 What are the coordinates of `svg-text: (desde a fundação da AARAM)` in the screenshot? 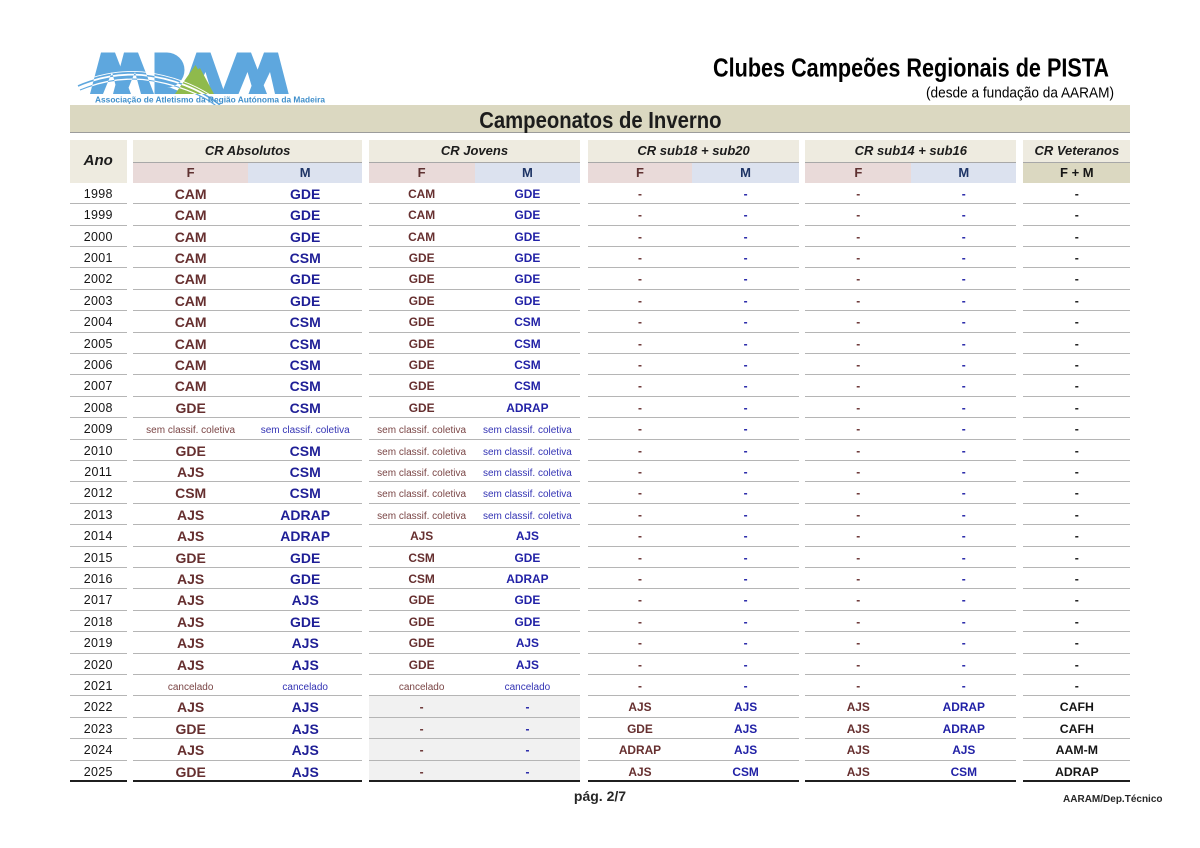 It's located at (1020, 93).